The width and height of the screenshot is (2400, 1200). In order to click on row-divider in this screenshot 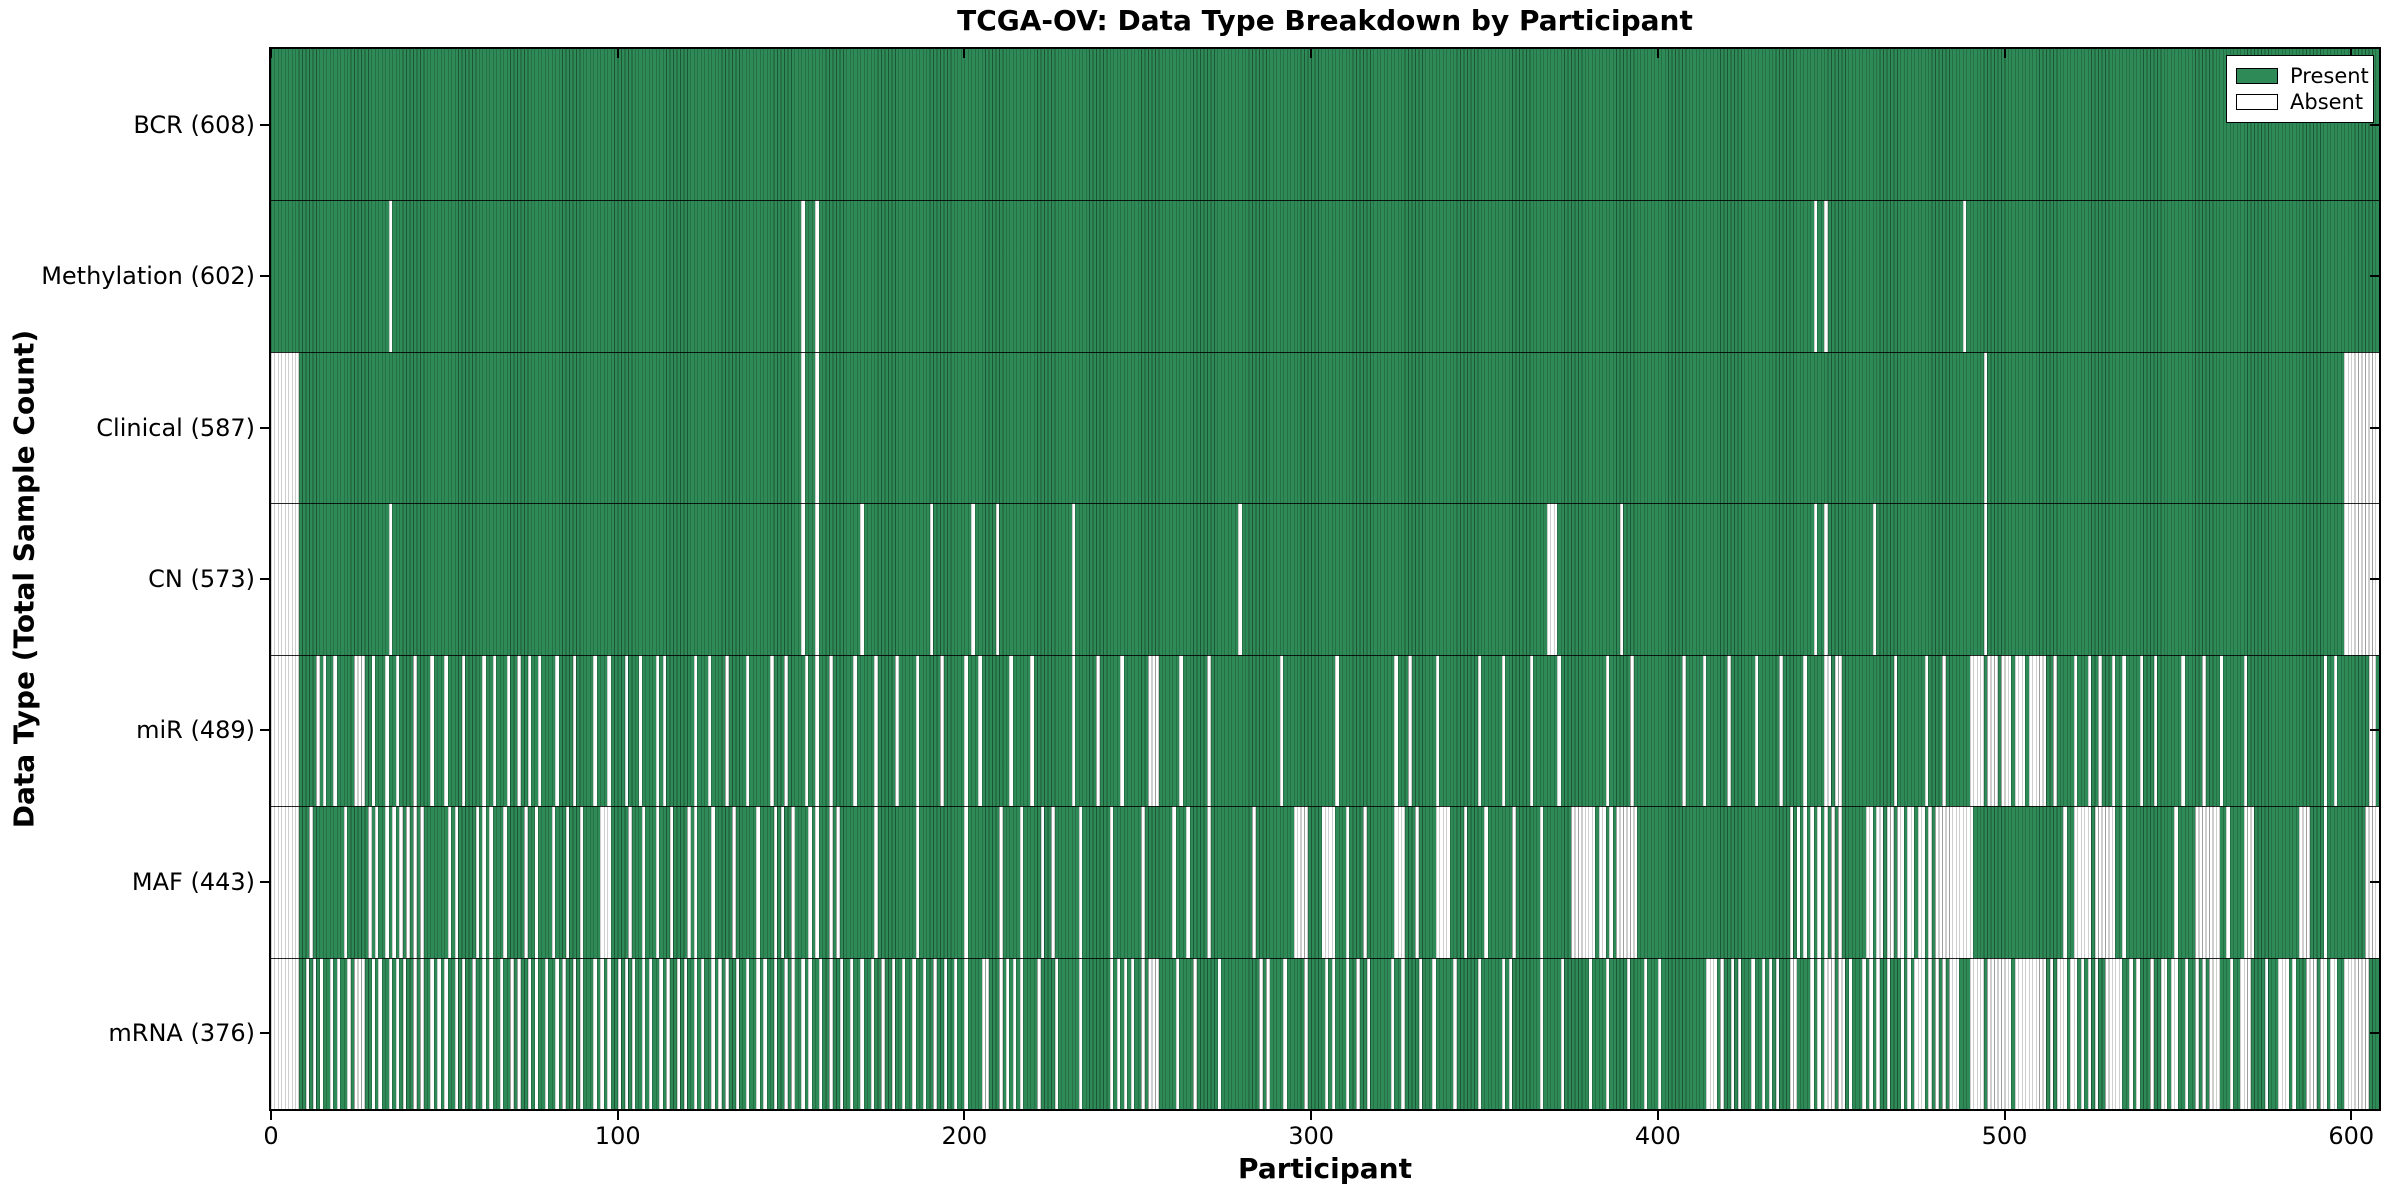, I will do `click(1325, 352)`.